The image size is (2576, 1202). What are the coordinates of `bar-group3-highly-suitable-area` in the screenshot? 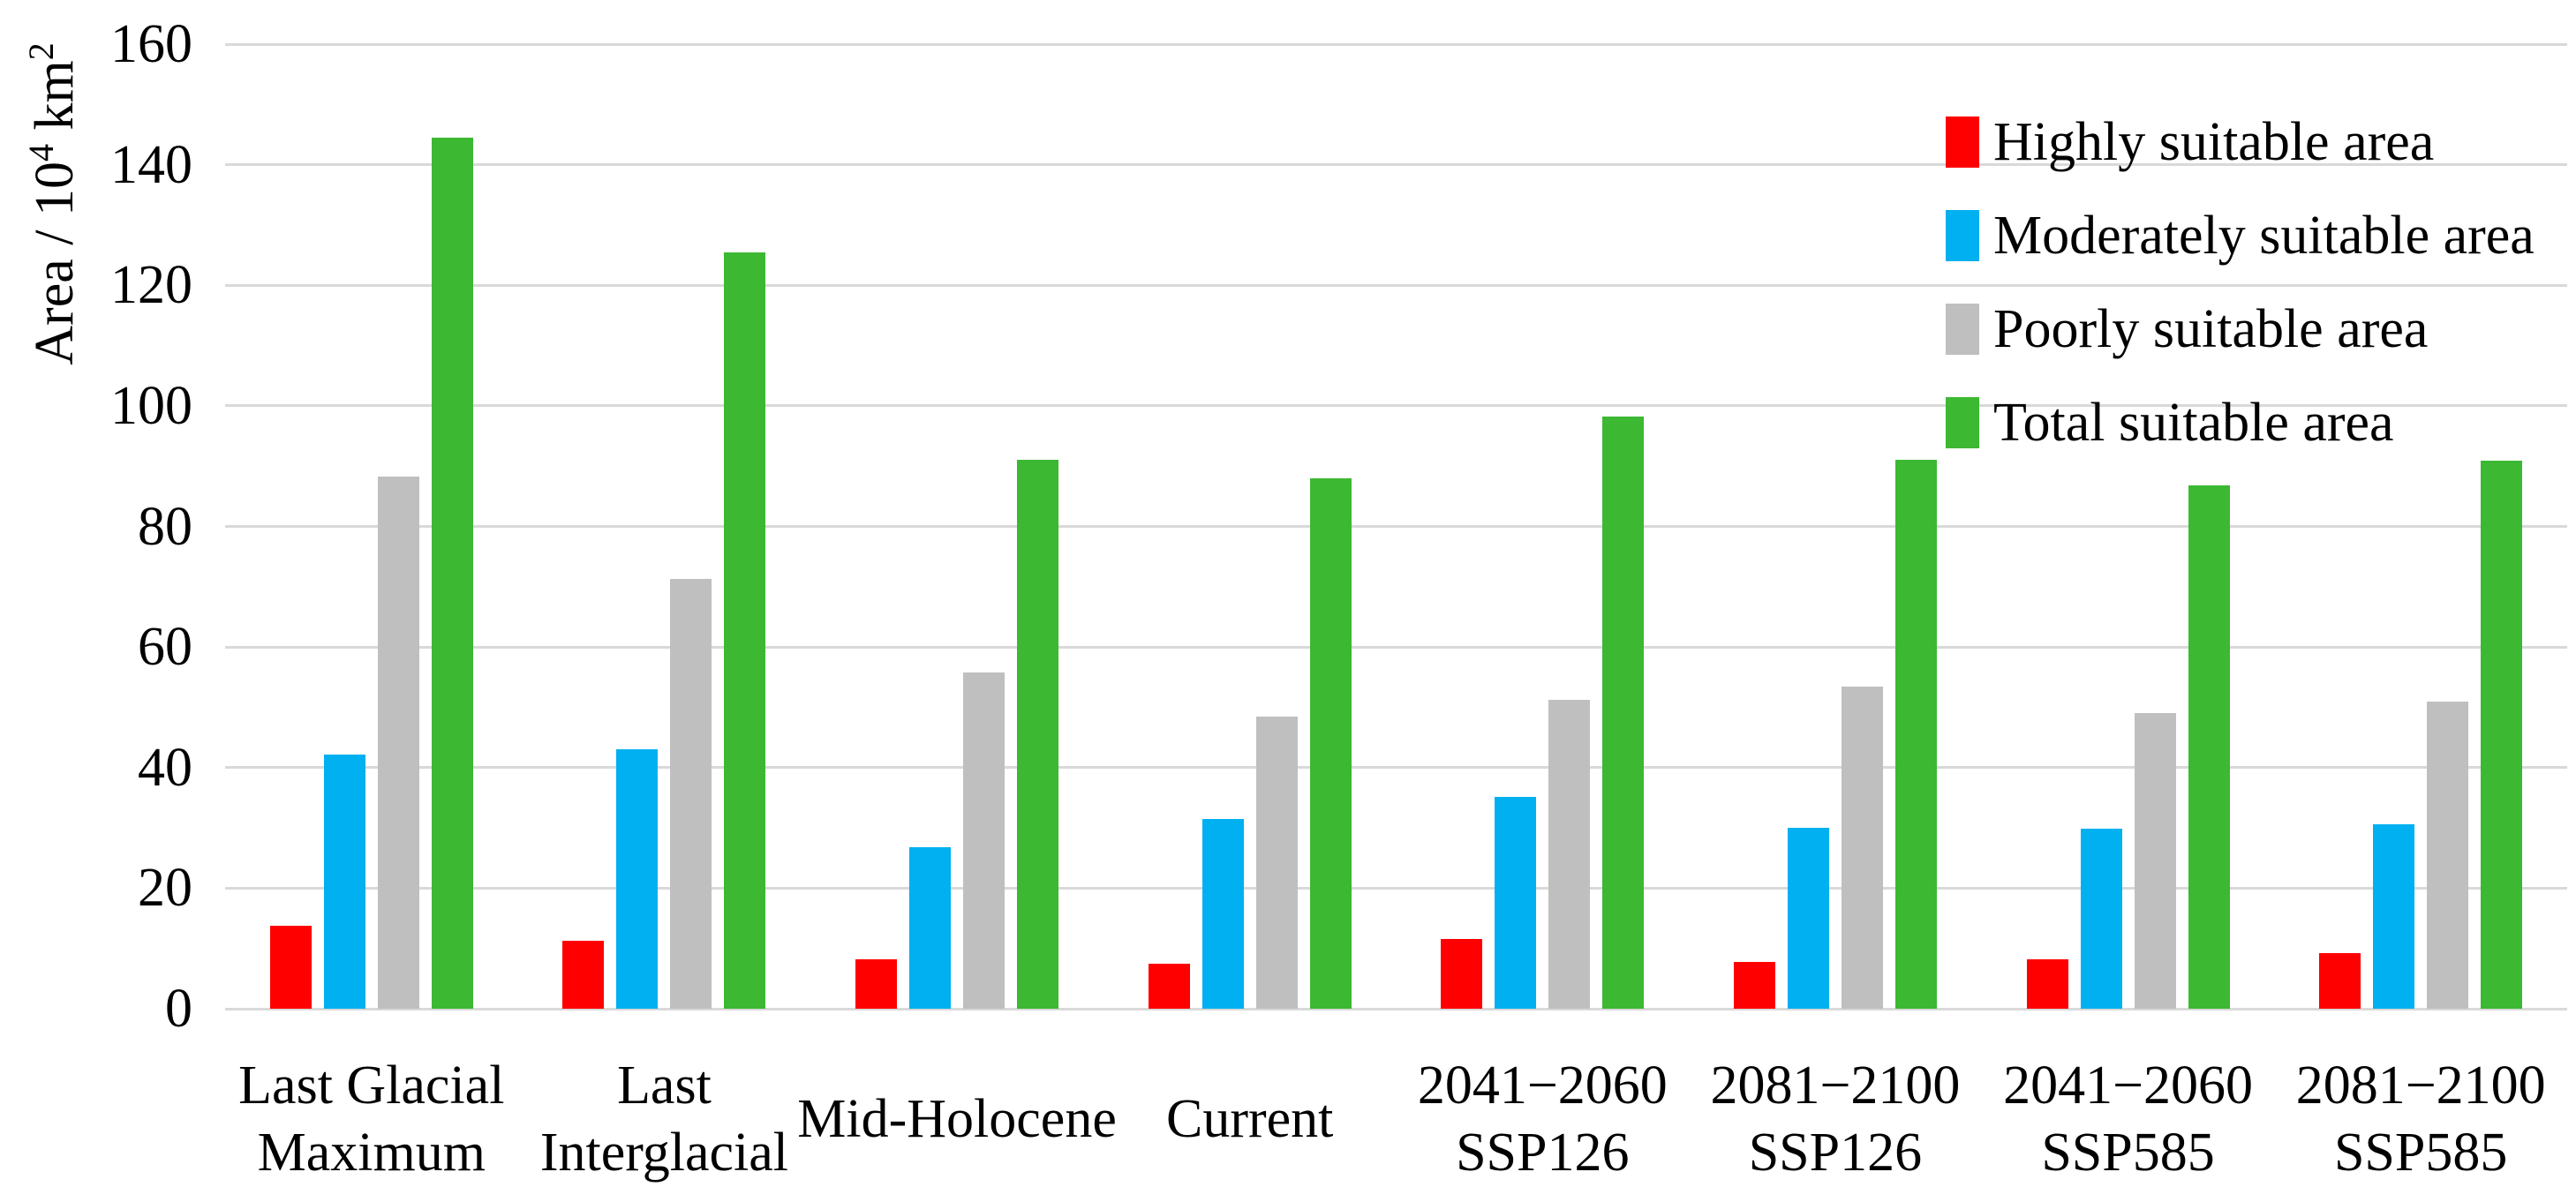 It's located at (877, 984).